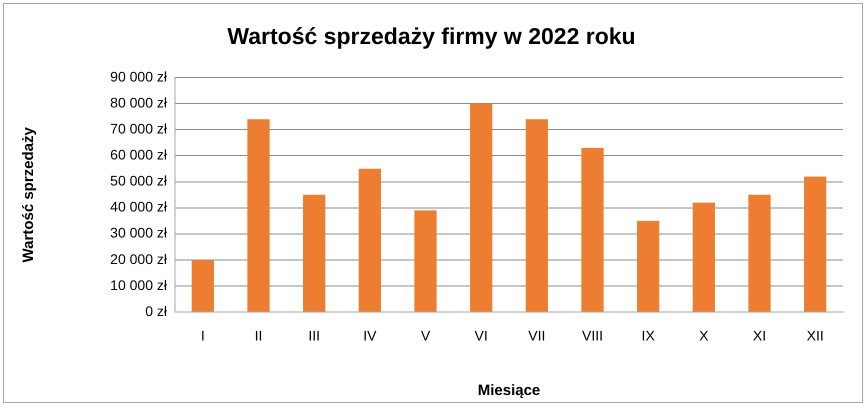  What do you see at coordinates (509, 391) in the screenshot?
I see `x-axis-title: Miesiące` at bounding box center [509, 391].